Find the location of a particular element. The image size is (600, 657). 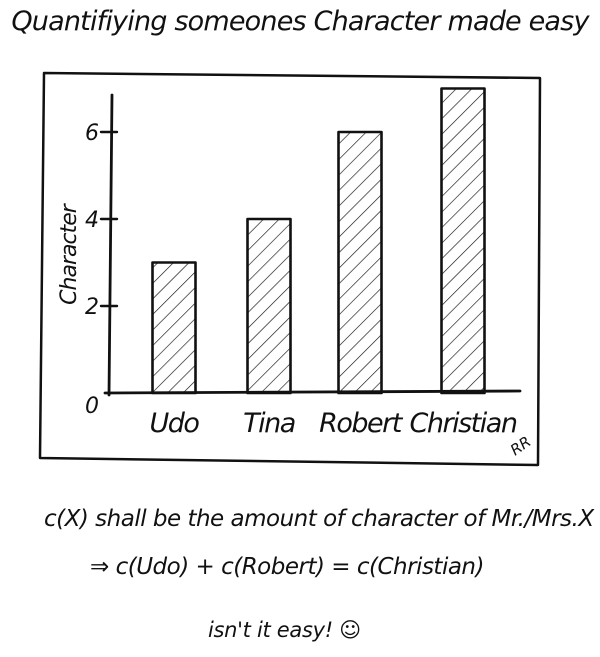

x-tick-label-udo: Udo is located at coordinates (175, 423).